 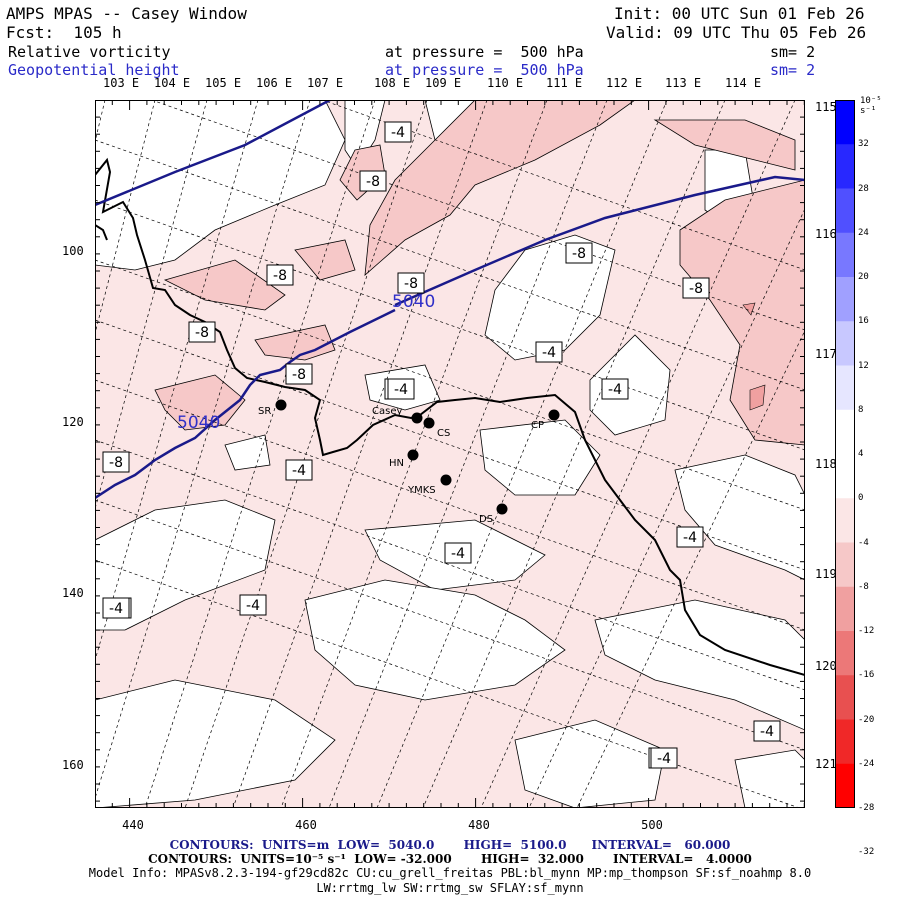 I want to click on longitude-label: 111 E, so click(x=564, y=83).